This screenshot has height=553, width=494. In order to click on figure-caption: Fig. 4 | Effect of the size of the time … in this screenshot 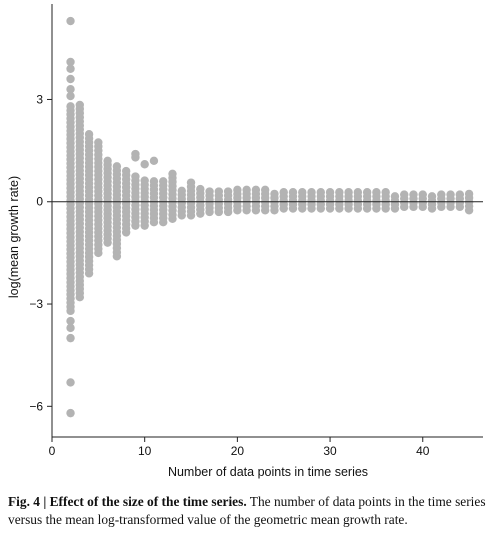, I will do `click(247, 511)`.